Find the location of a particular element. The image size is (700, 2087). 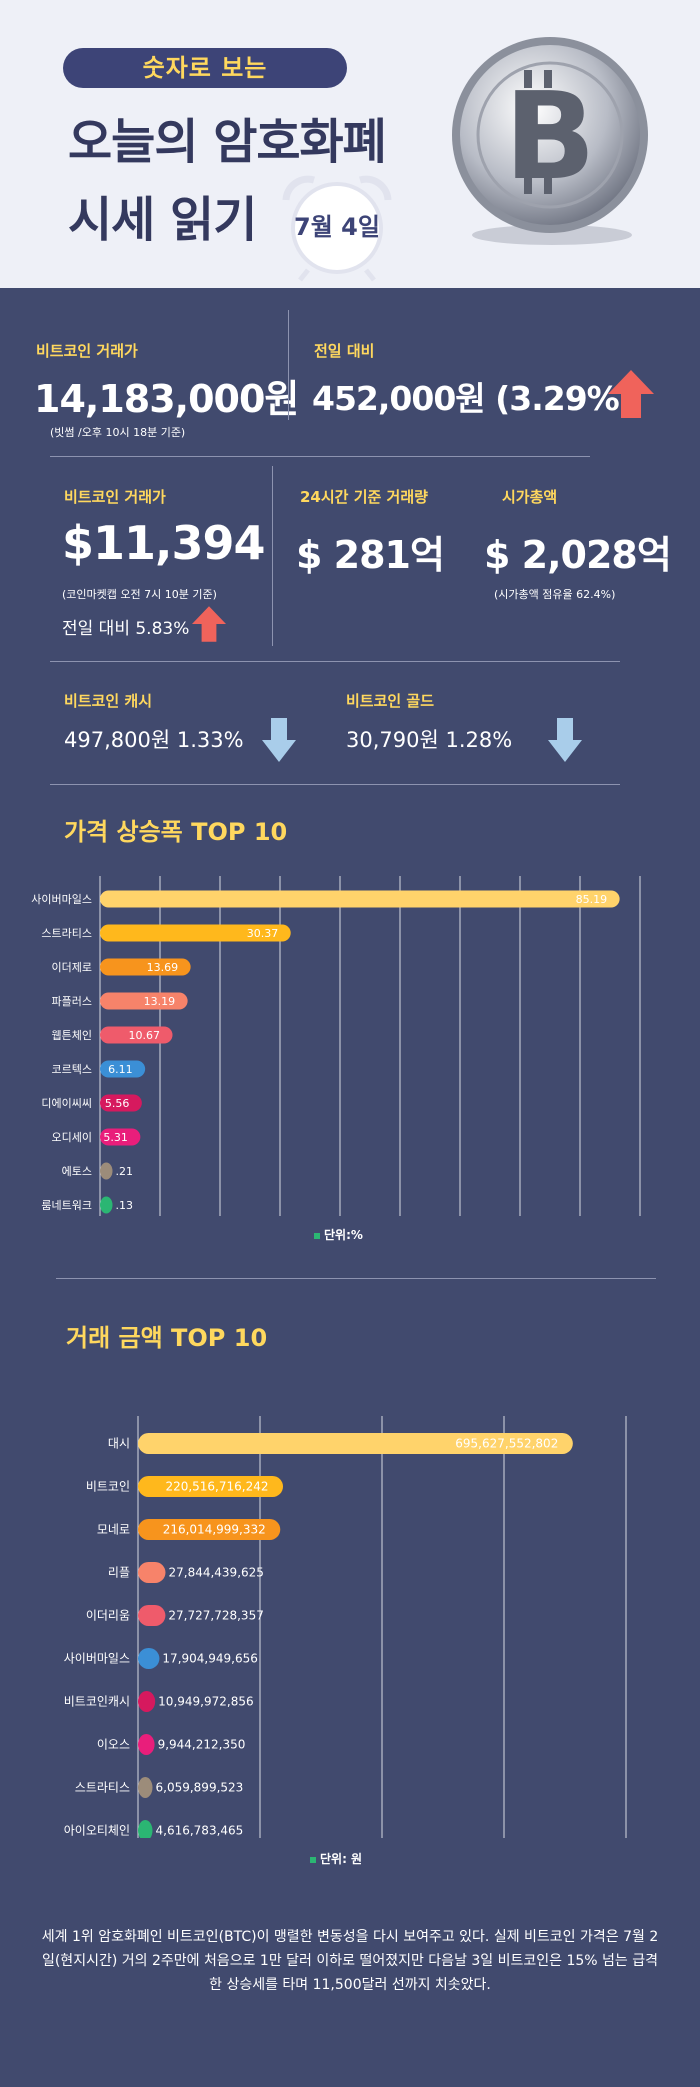

category-label: 이더제로 is located at coordinates (72, 967).